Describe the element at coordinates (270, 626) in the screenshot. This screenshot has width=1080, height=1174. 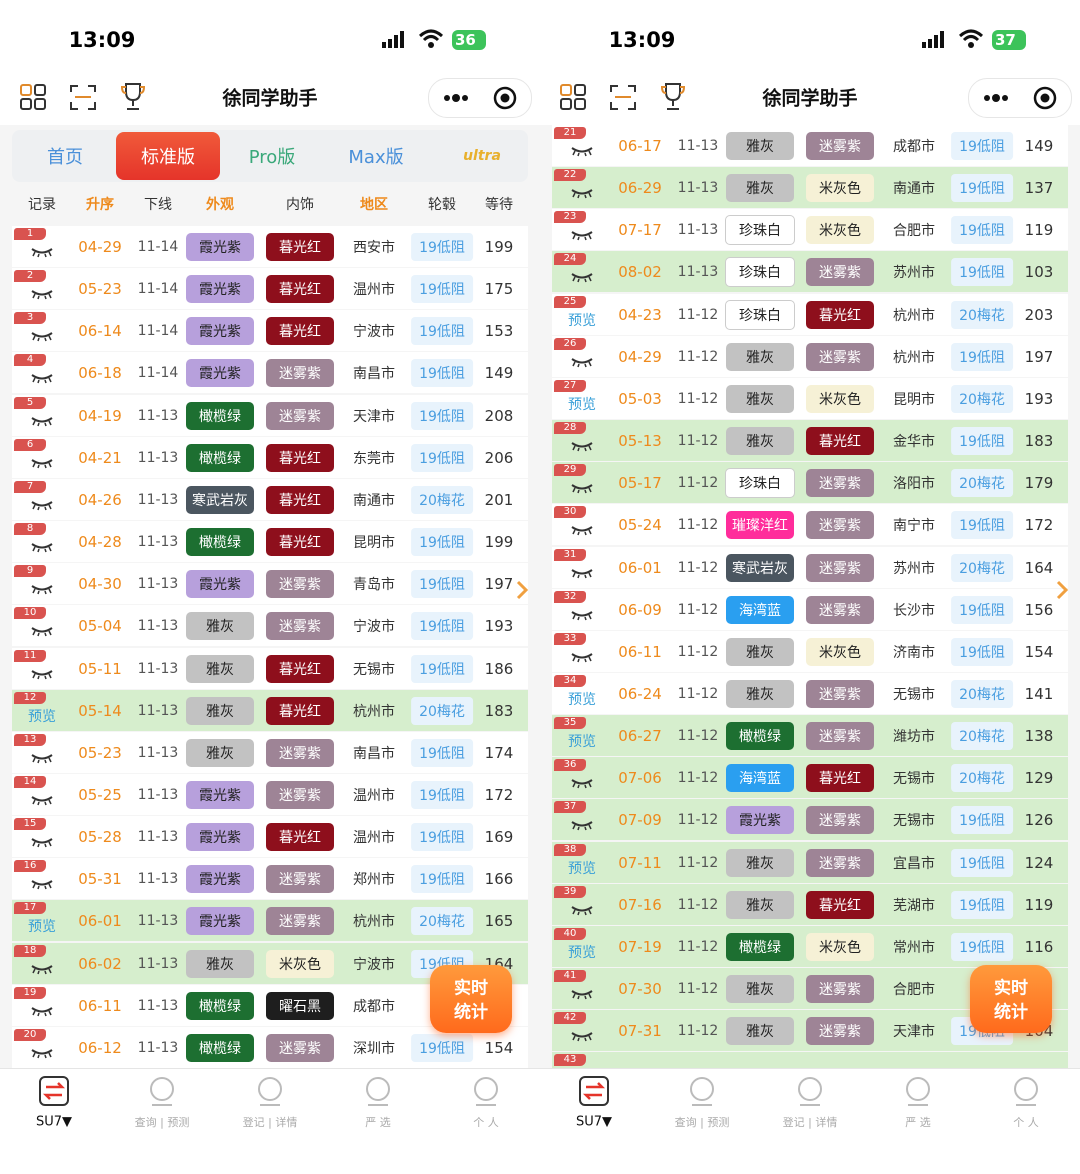
I see `record-row: 10 05-04 11-13 雅灰 迷雾紫 宁波市 19低阻 193` at that location.